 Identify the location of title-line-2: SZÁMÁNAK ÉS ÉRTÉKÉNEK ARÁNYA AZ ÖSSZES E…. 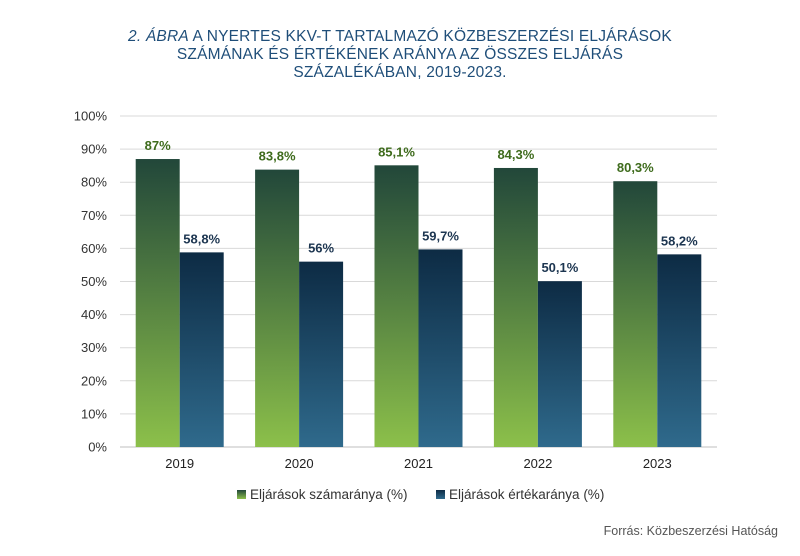
(400, 54).